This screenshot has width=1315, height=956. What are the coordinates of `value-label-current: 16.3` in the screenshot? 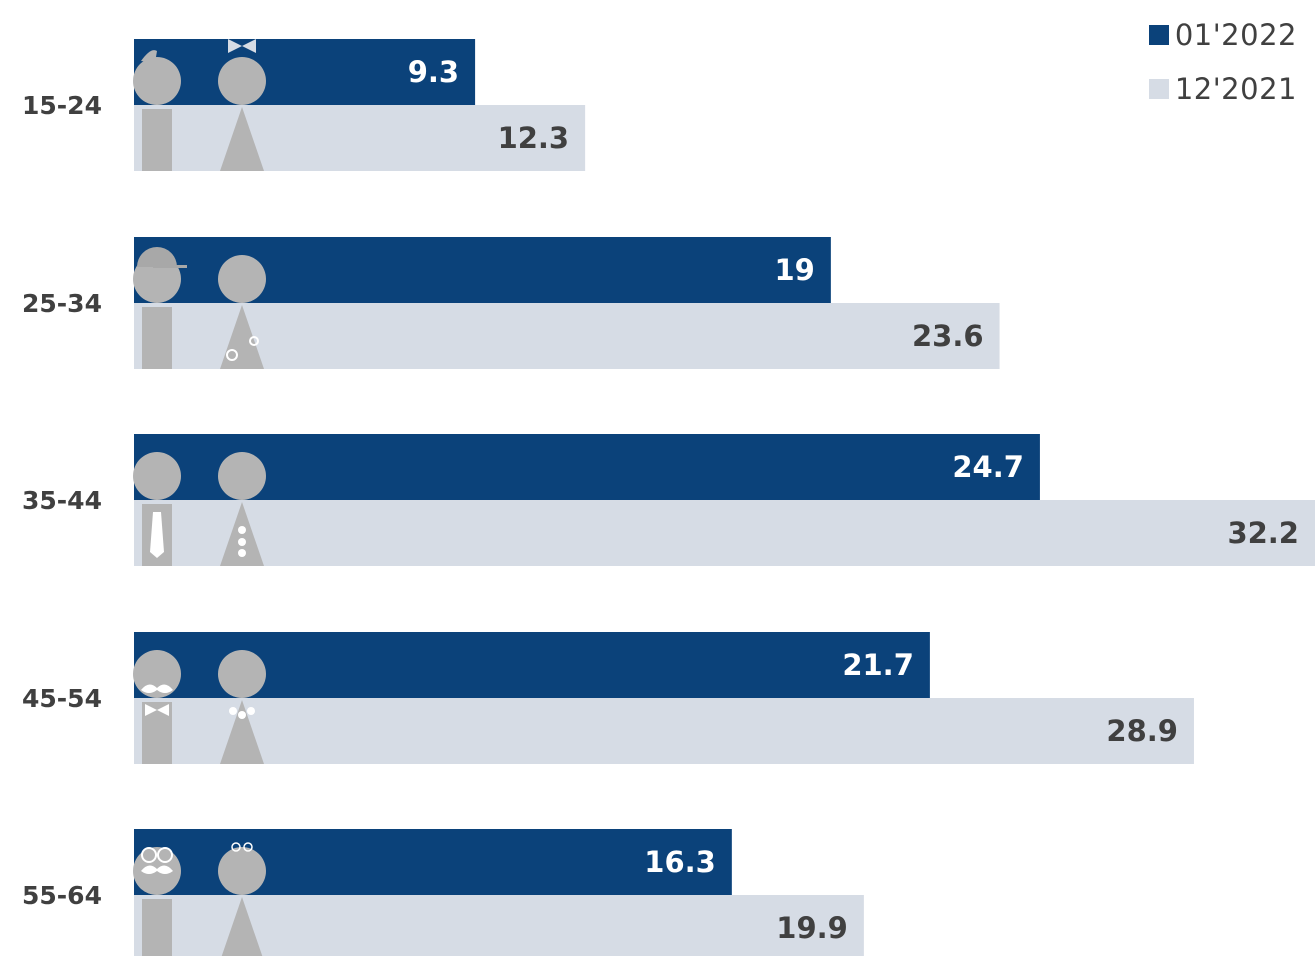 It's located at (680, 862).